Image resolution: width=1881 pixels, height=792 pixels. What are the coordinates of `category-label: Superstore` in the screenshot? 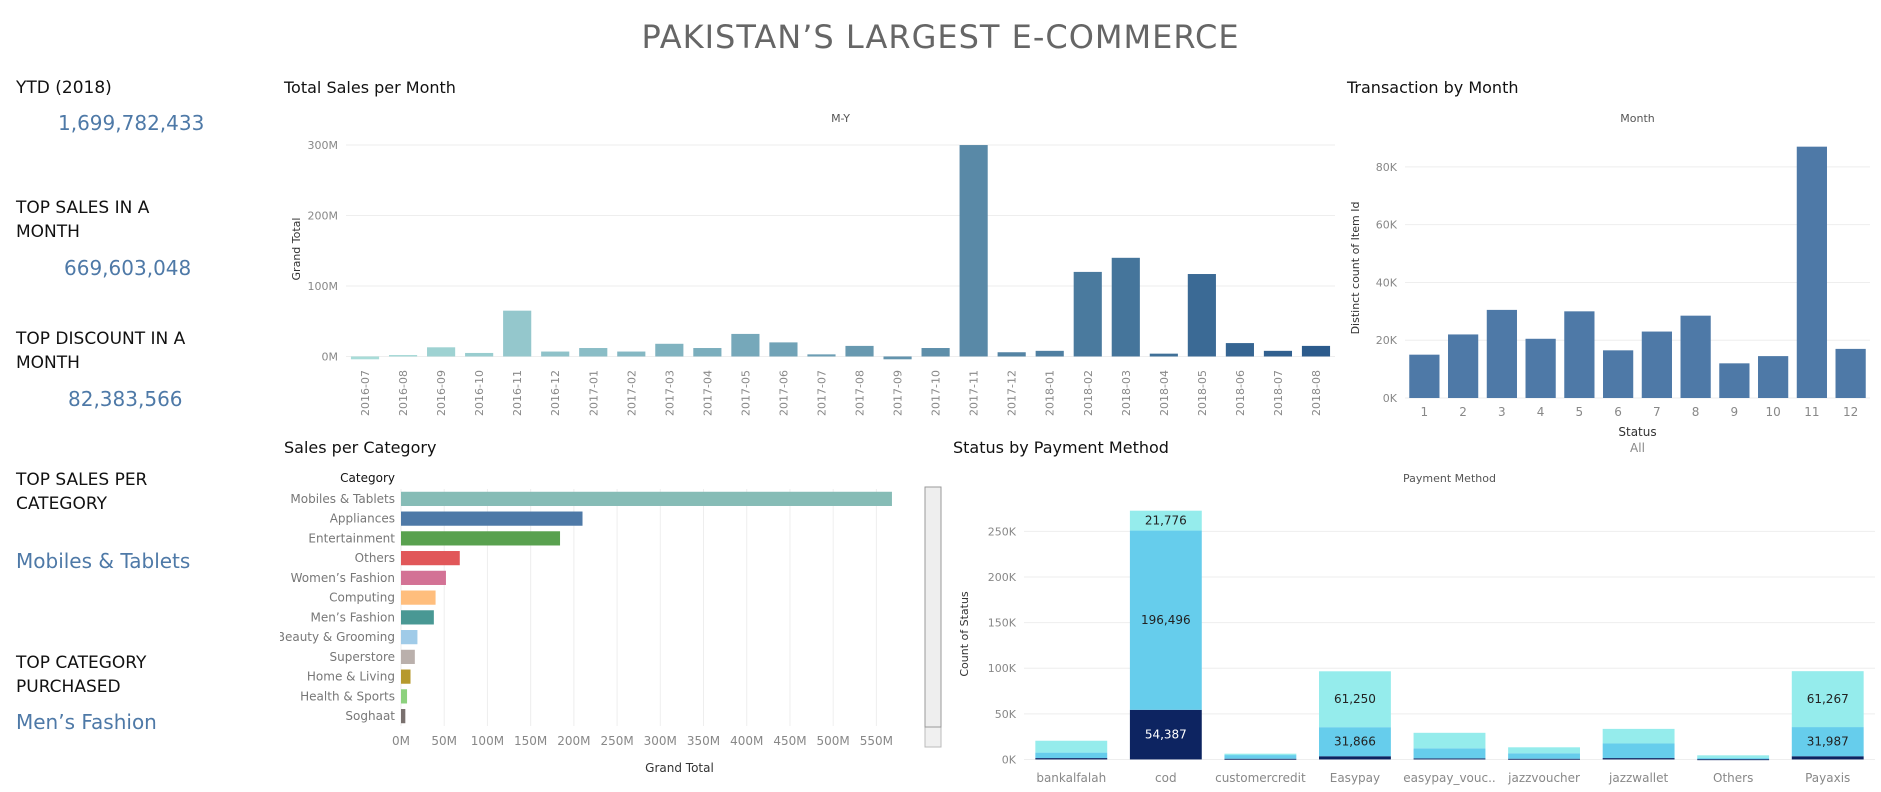 It's located at (362, 657).